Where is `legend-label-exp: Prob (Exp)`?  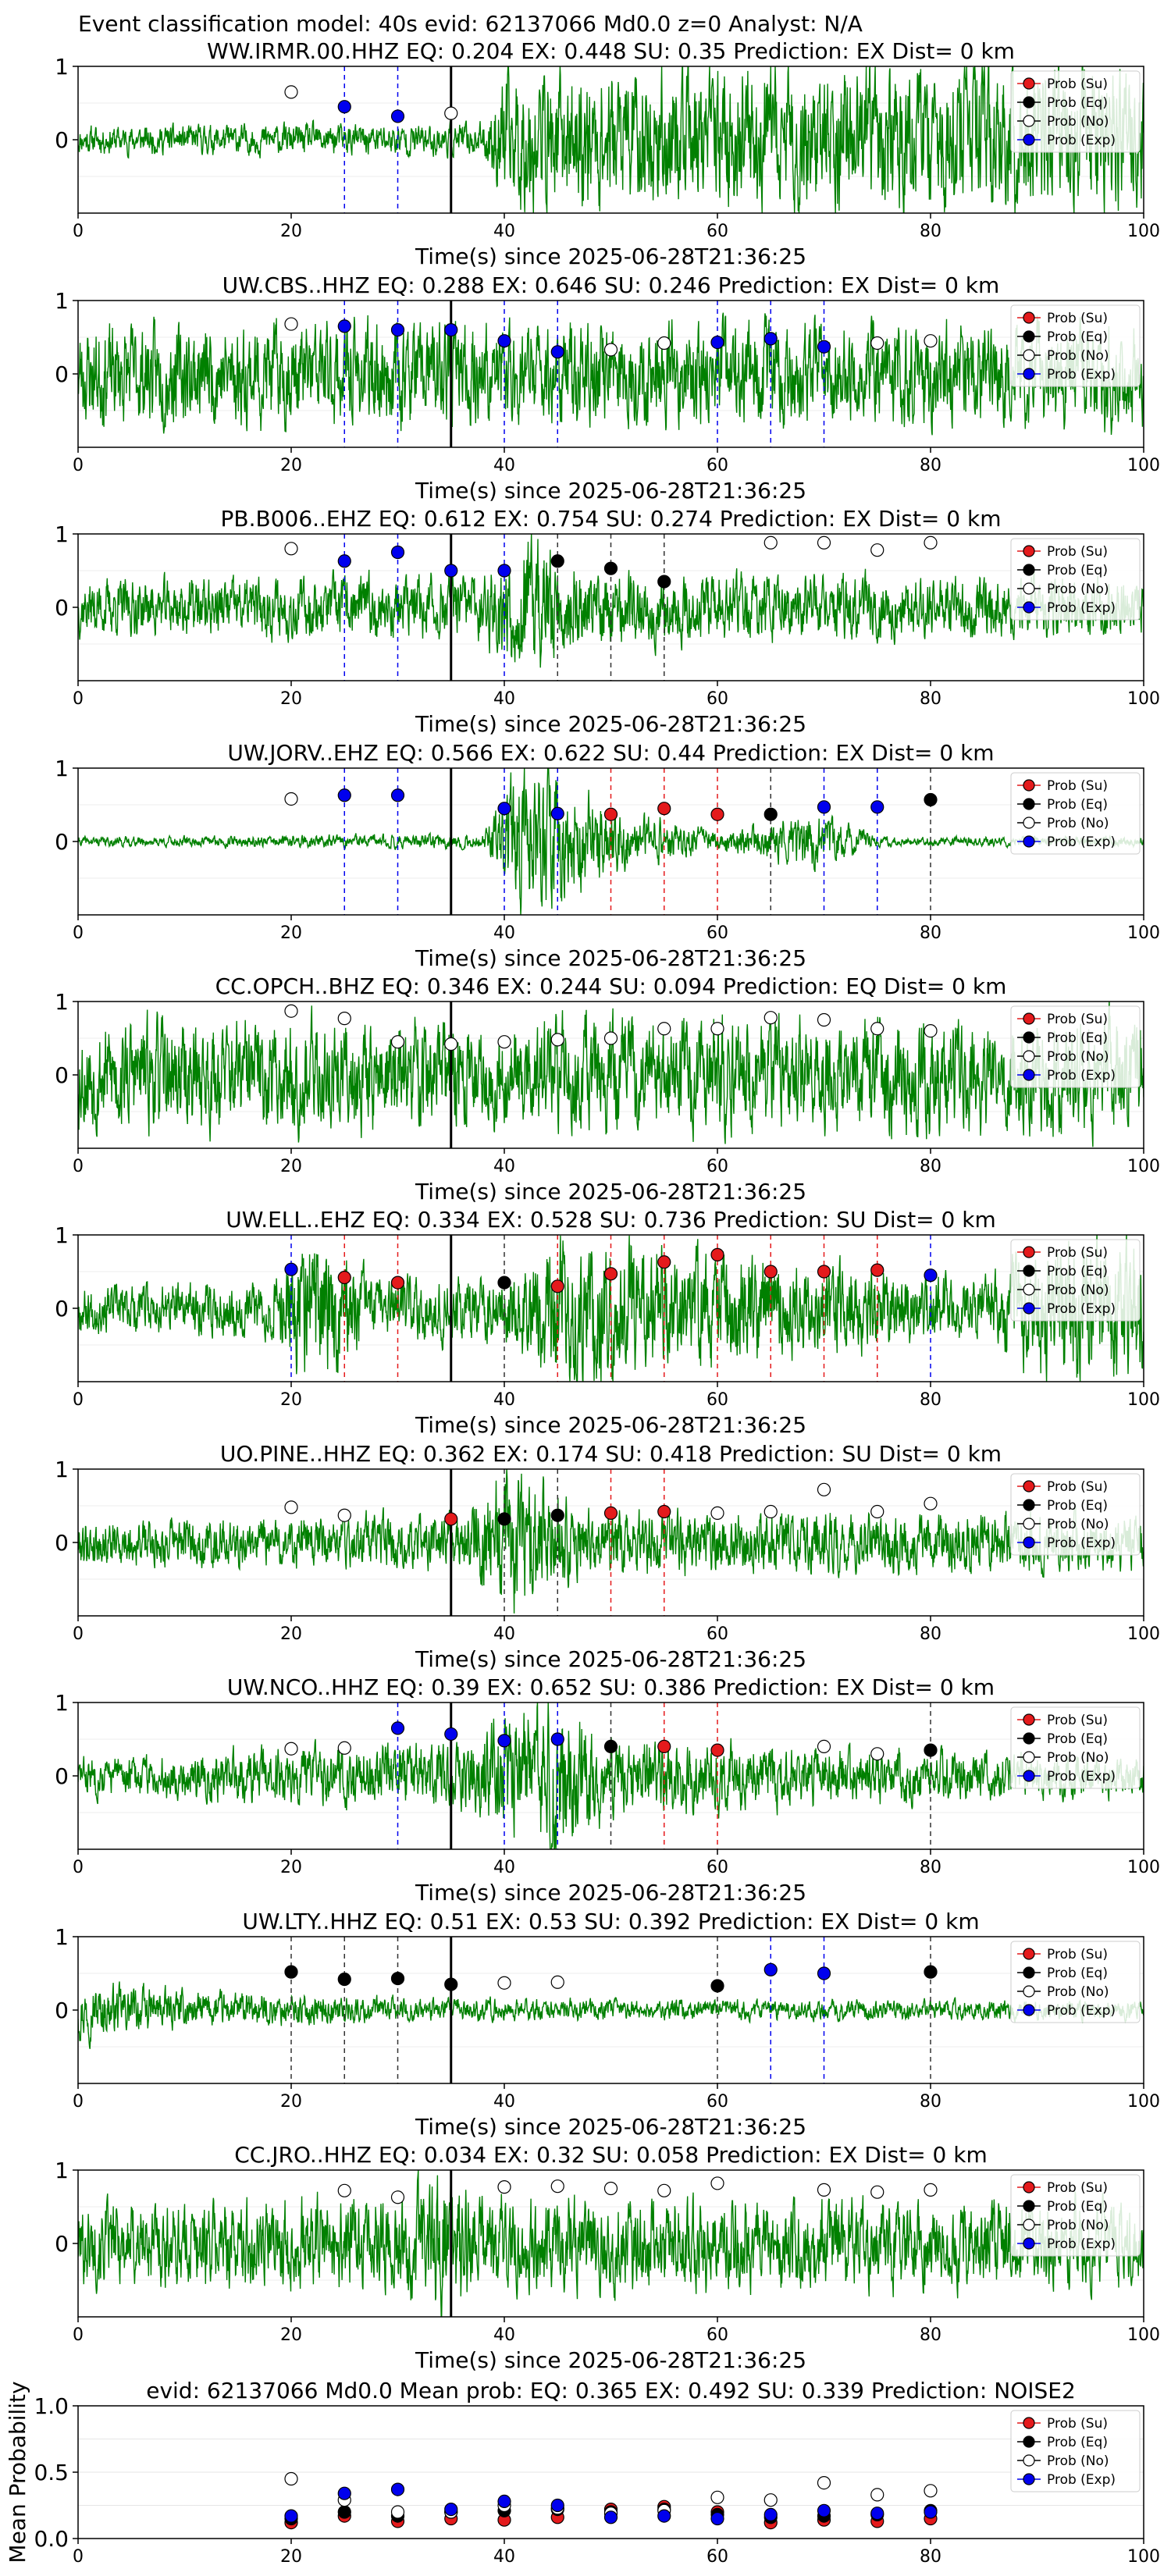
legend-label-exp: Prob (Exp) is located at coordinates (1081, 1543).